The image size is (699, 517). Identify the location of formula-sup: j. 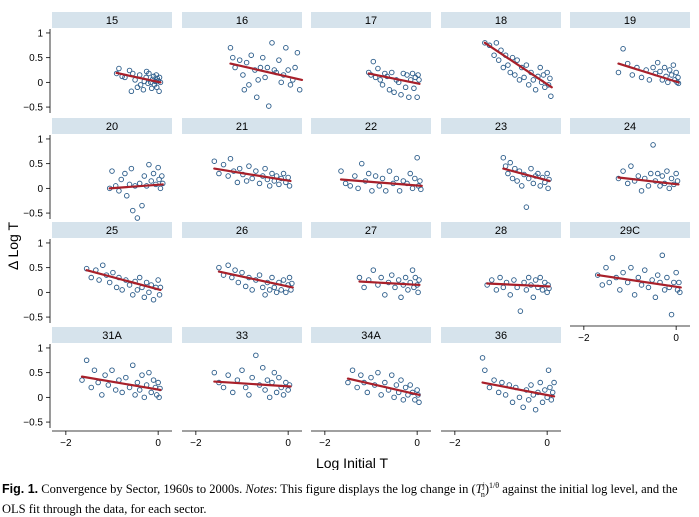
(483, 485).